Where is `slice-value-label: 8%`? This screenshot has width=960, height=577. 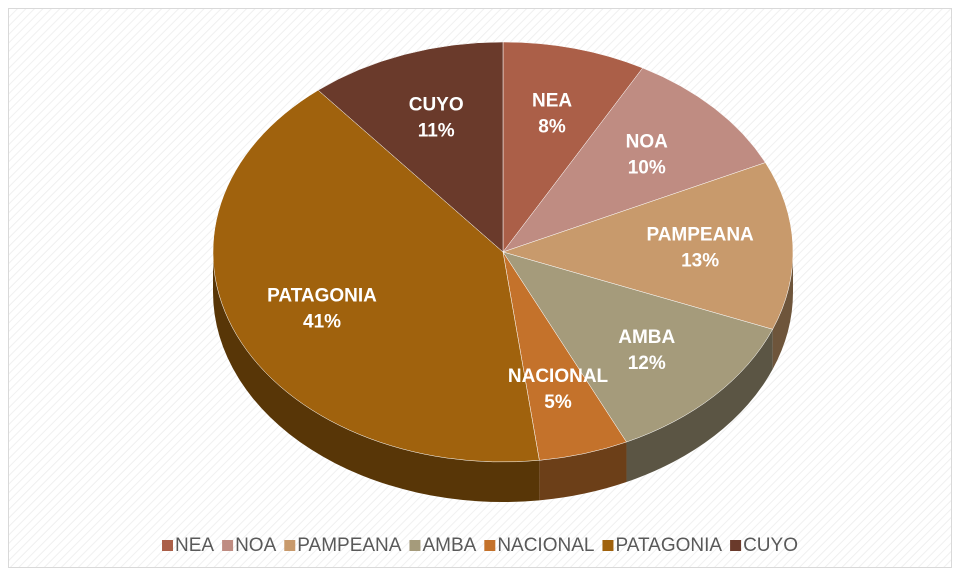
slice-value-label: 8% is located at coordinates (552, 127).